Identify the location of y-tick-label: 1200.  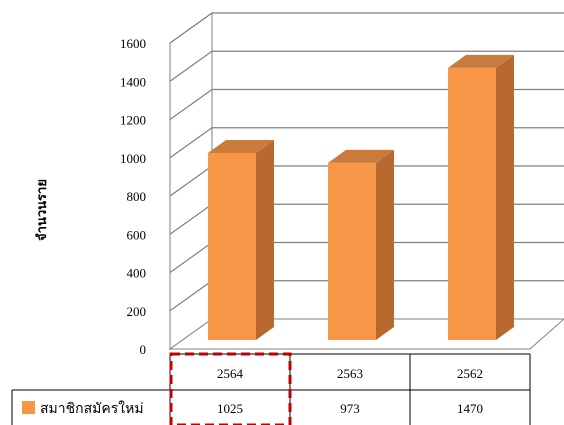
(133, 120).